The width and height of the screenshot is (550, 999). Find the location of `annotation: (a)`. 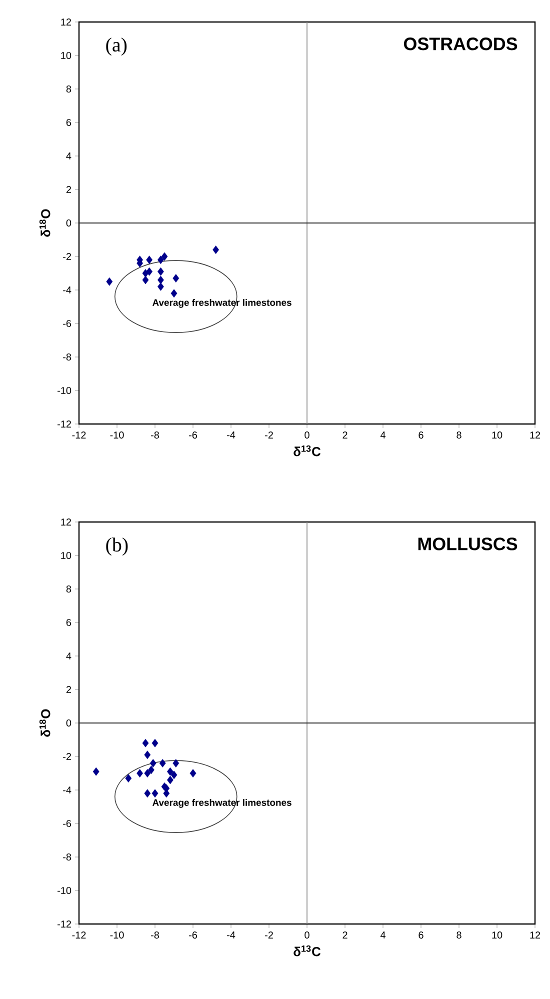

annotation: (a) is located at coordinates (116, 47).